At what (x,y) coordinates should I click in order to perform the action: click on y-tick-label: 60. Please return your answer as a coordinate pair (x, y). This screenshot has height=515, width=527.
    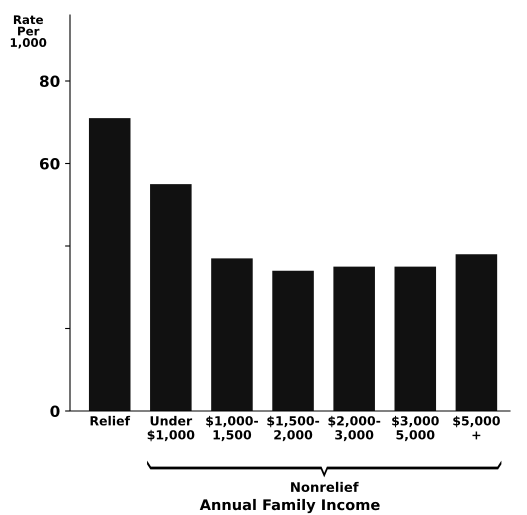
    Looking at the image, I should click on (50, 164).